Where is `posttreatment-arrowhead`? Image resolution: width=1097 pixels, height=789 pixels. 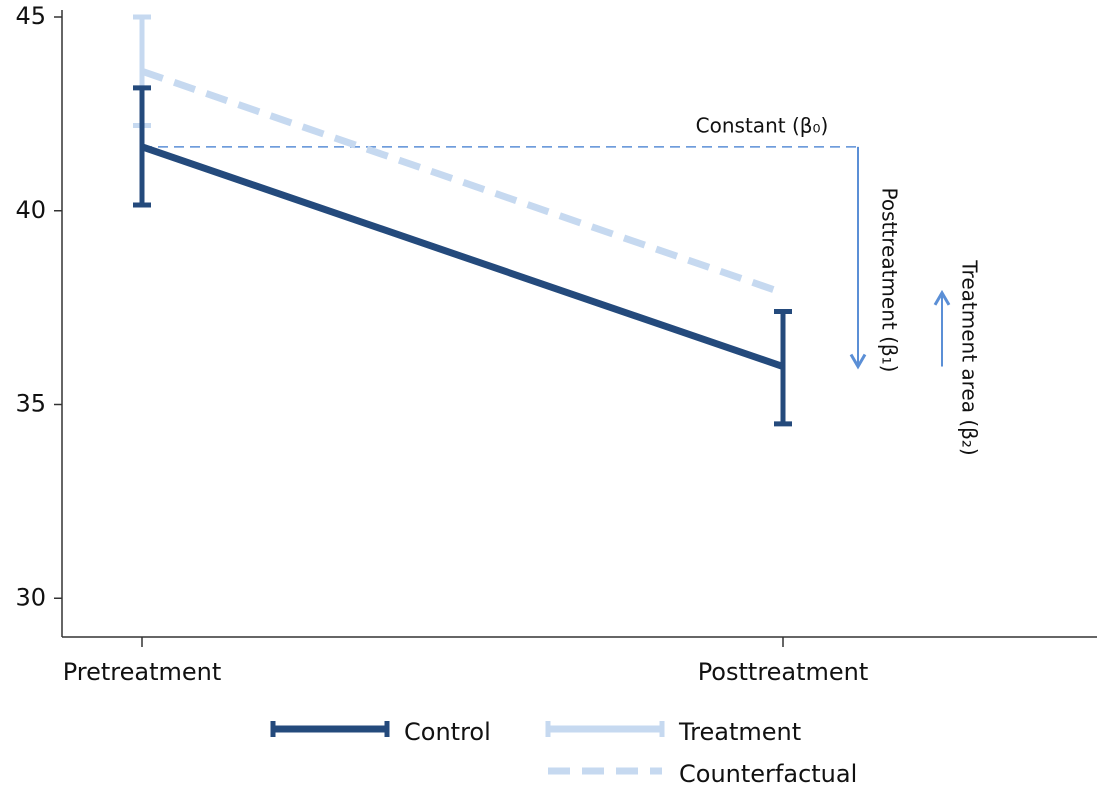 posttreatment-arrowhead is located at coordinates (858, 361).